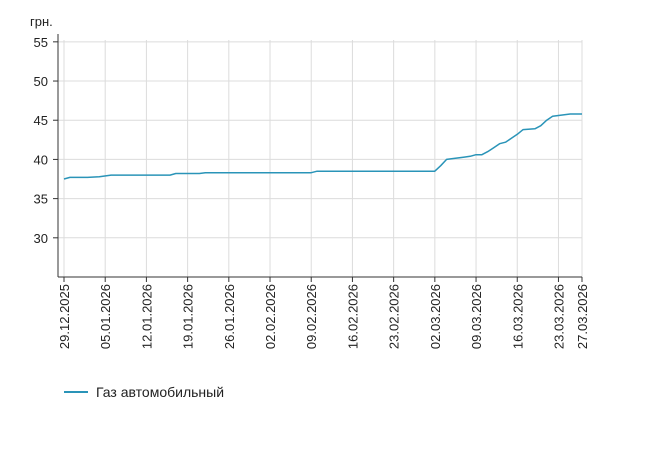  Describe the element at coordinates (105, 316) in the screenshot. I see `x-tick-label: 05.01.2026` at that location.